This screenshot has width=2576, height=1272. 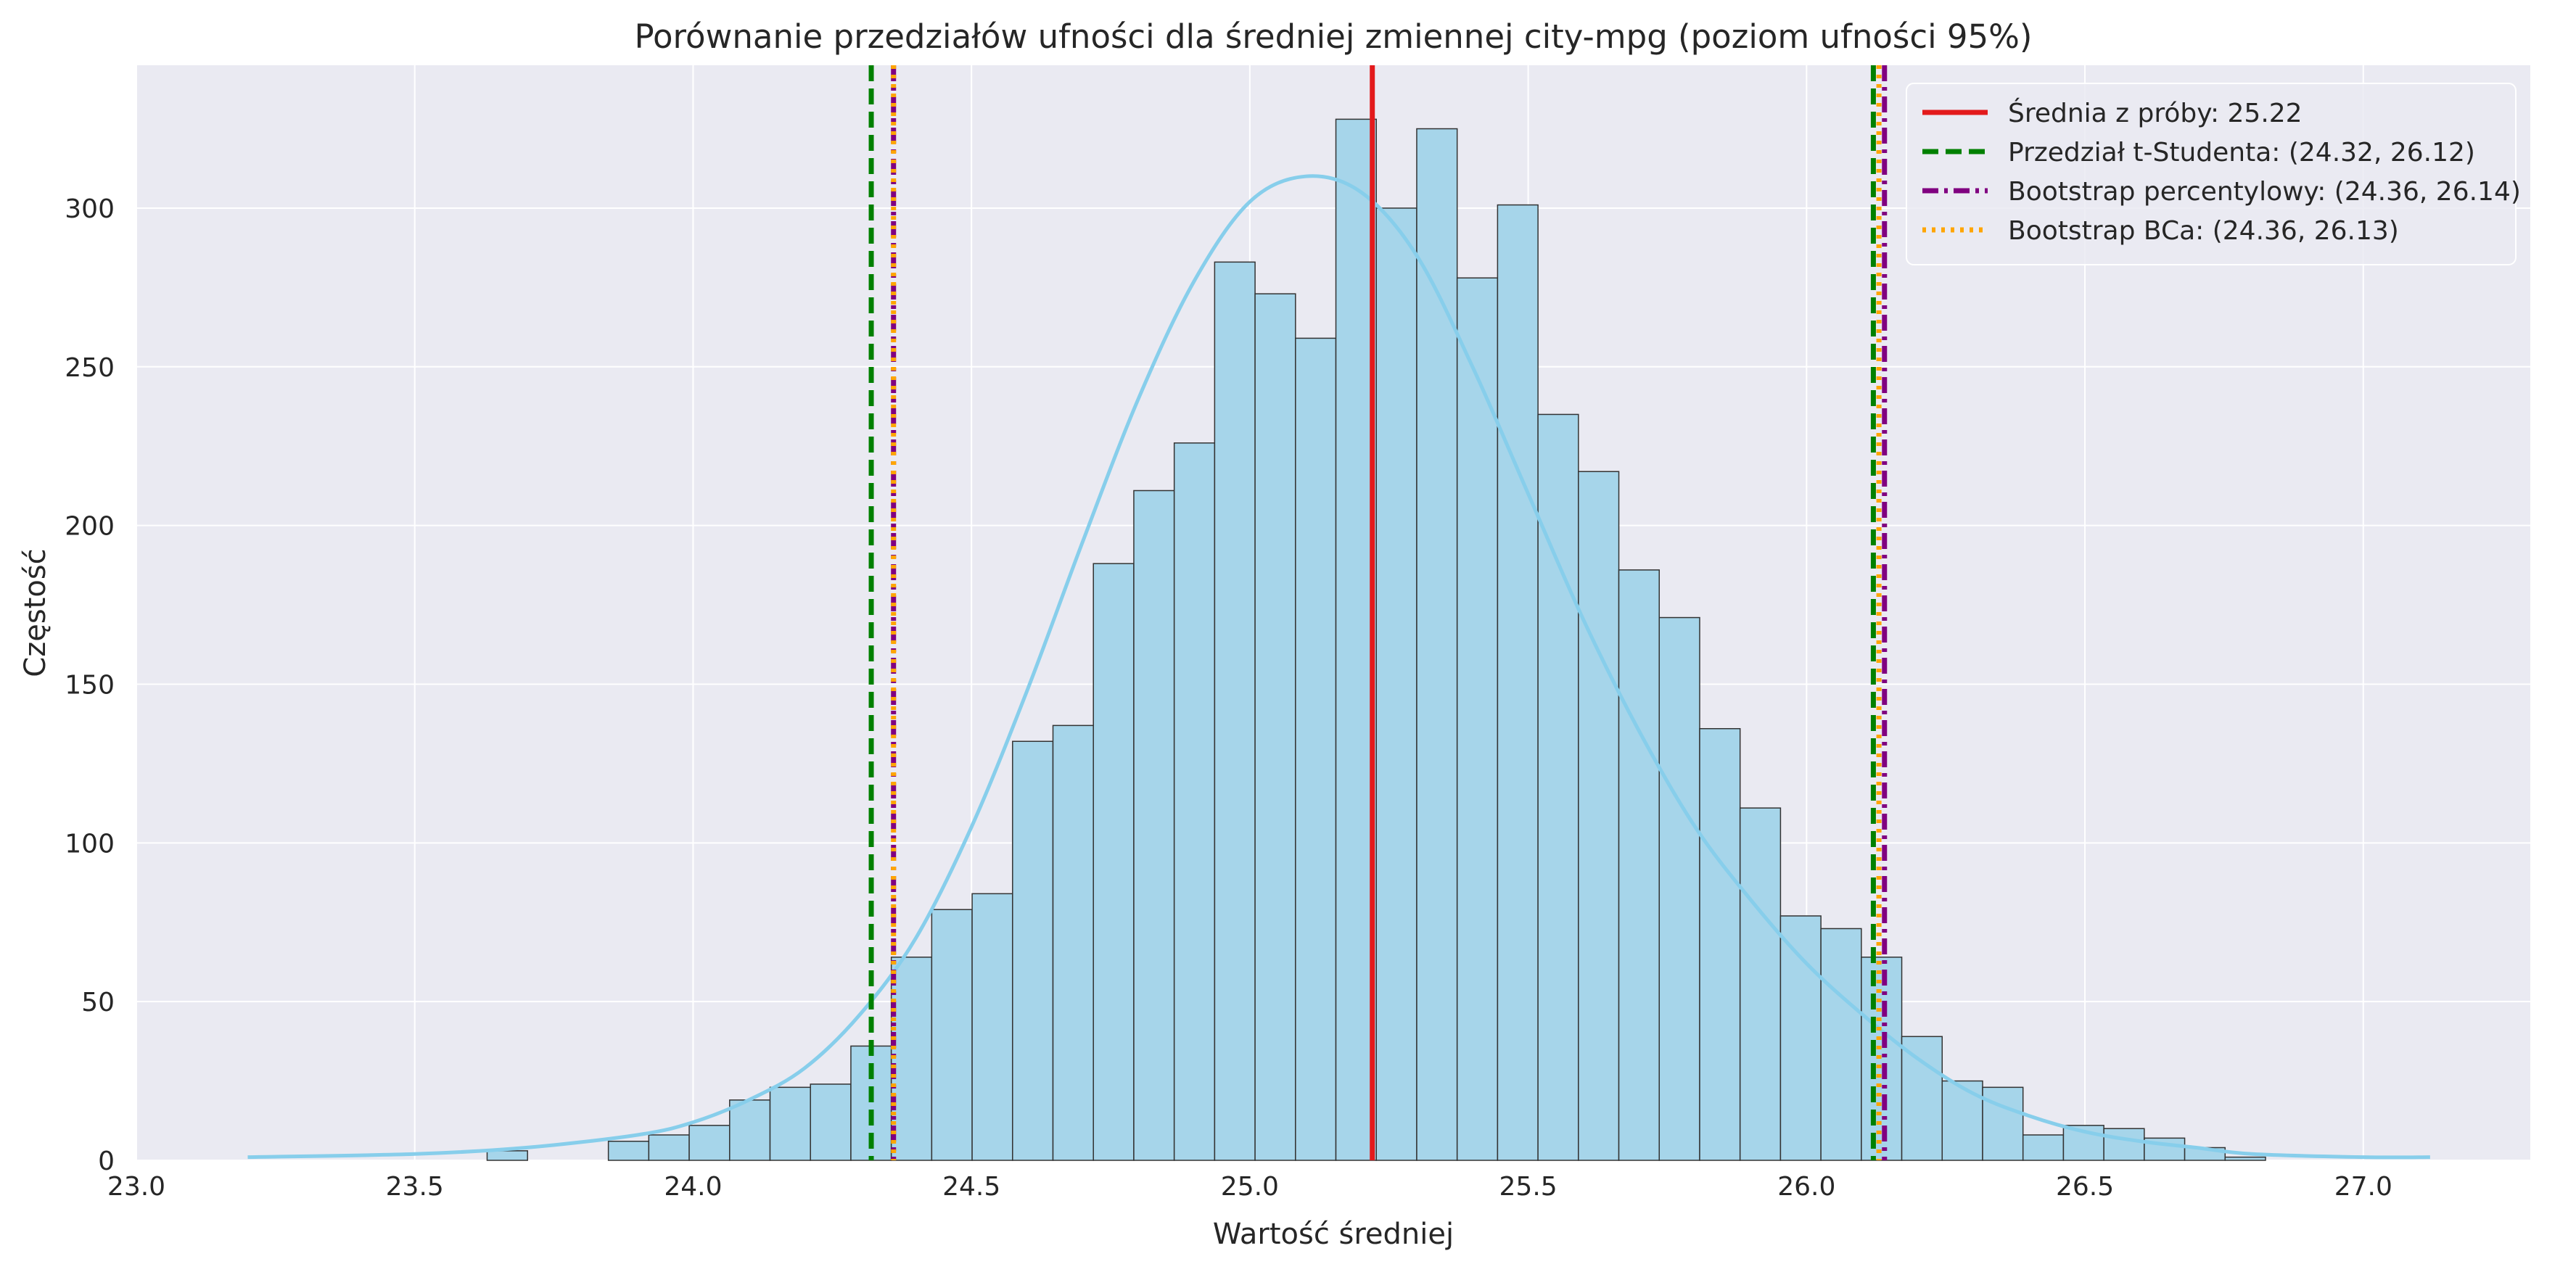 I want to click on y-tick-label: 100, so click(x=90, y=844).